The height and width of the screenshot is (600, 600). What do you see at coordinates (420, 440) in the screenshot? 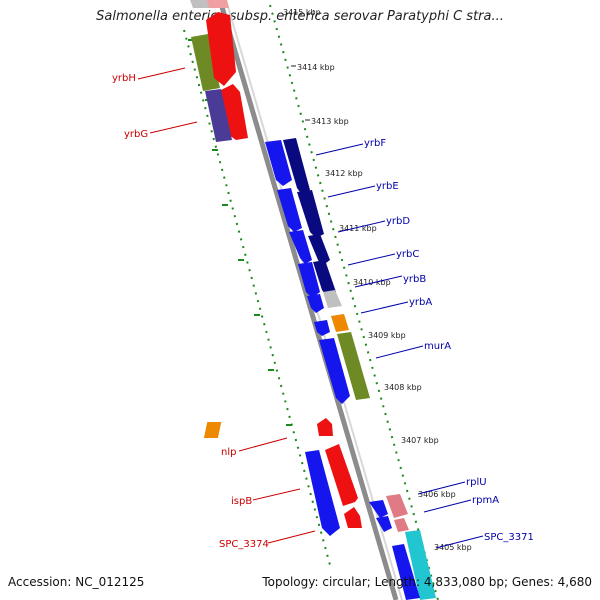
I see `tick-label: 3407 kbp` at bounding box center [420, 440].